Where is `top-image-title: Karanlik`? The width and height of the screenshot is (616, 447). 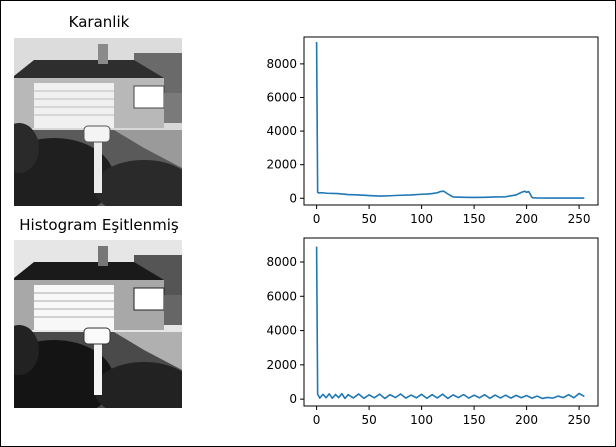
top-image-title: Karanlik is located at coordinates (99, 22).